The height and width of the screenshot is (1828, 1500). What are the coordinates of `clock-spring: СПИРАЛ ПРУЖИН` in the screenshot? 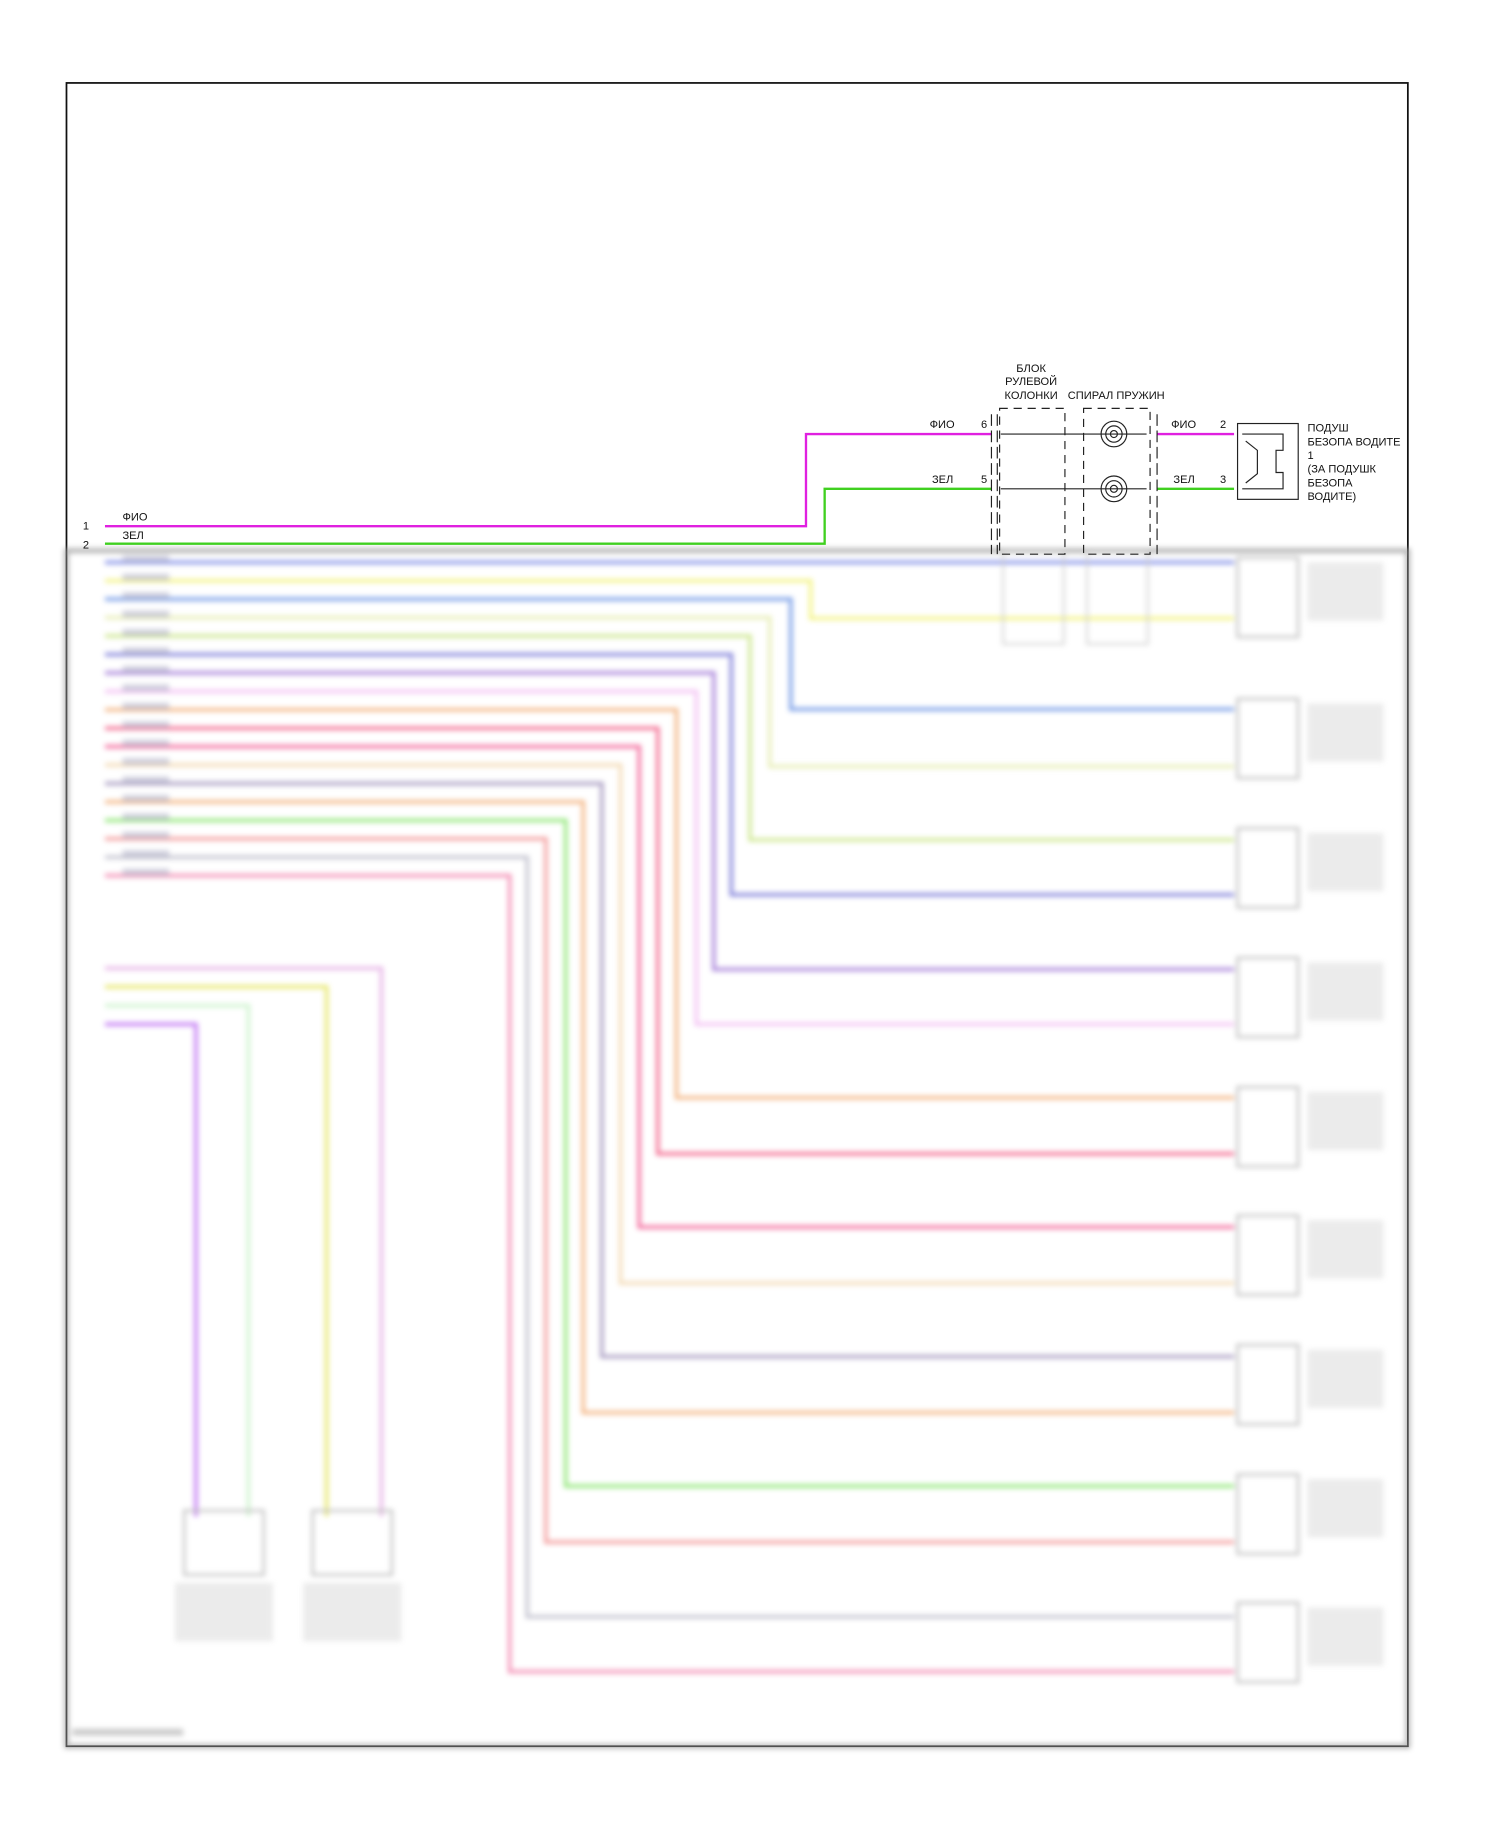 It's located at (1116, 472).